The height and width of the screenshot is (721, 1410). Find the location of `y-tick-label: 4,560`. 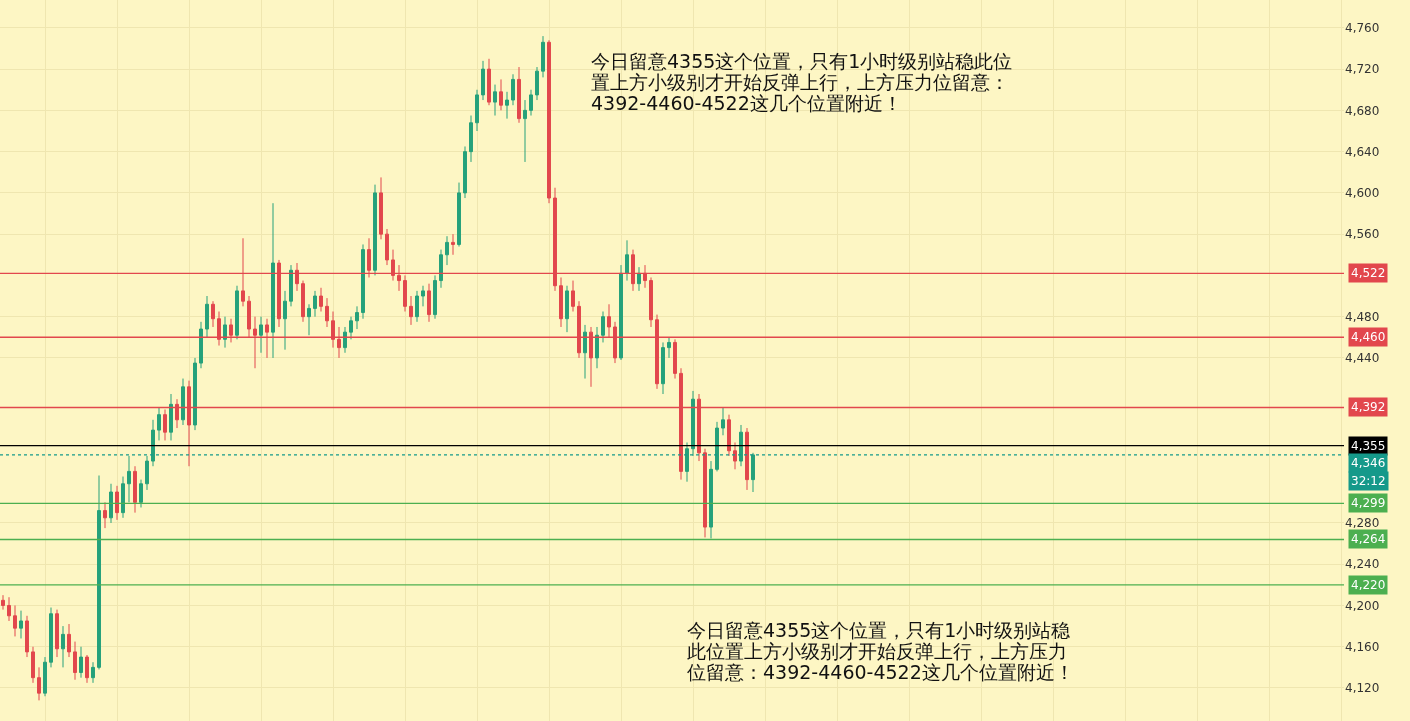

y-tick-label: 4,560 is located at coordinates (1362, 234).